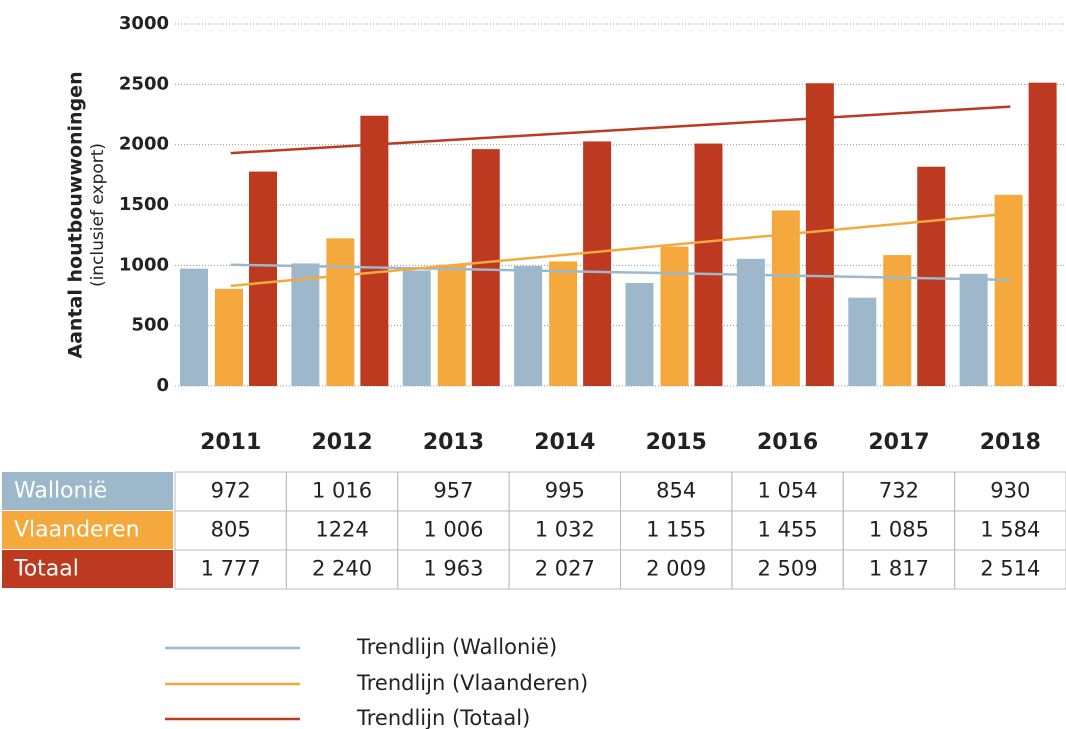 This screenshot has width=1066, height=729. What do you see at coordinates (565, 569) in the screenshot?
I see `table-value: 2 027` at bounding box center [565, 569].